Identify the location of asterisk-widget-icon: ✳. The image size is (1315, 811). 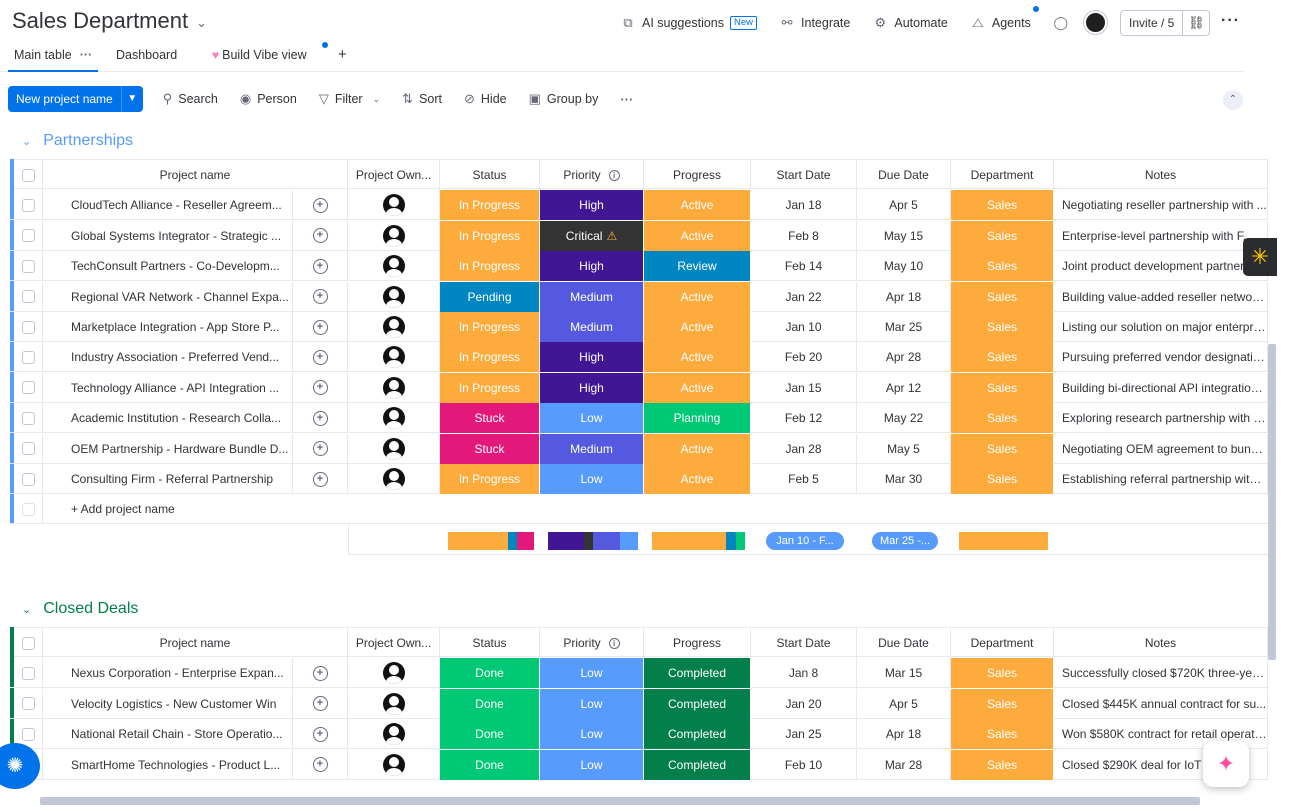
(1260, 257).